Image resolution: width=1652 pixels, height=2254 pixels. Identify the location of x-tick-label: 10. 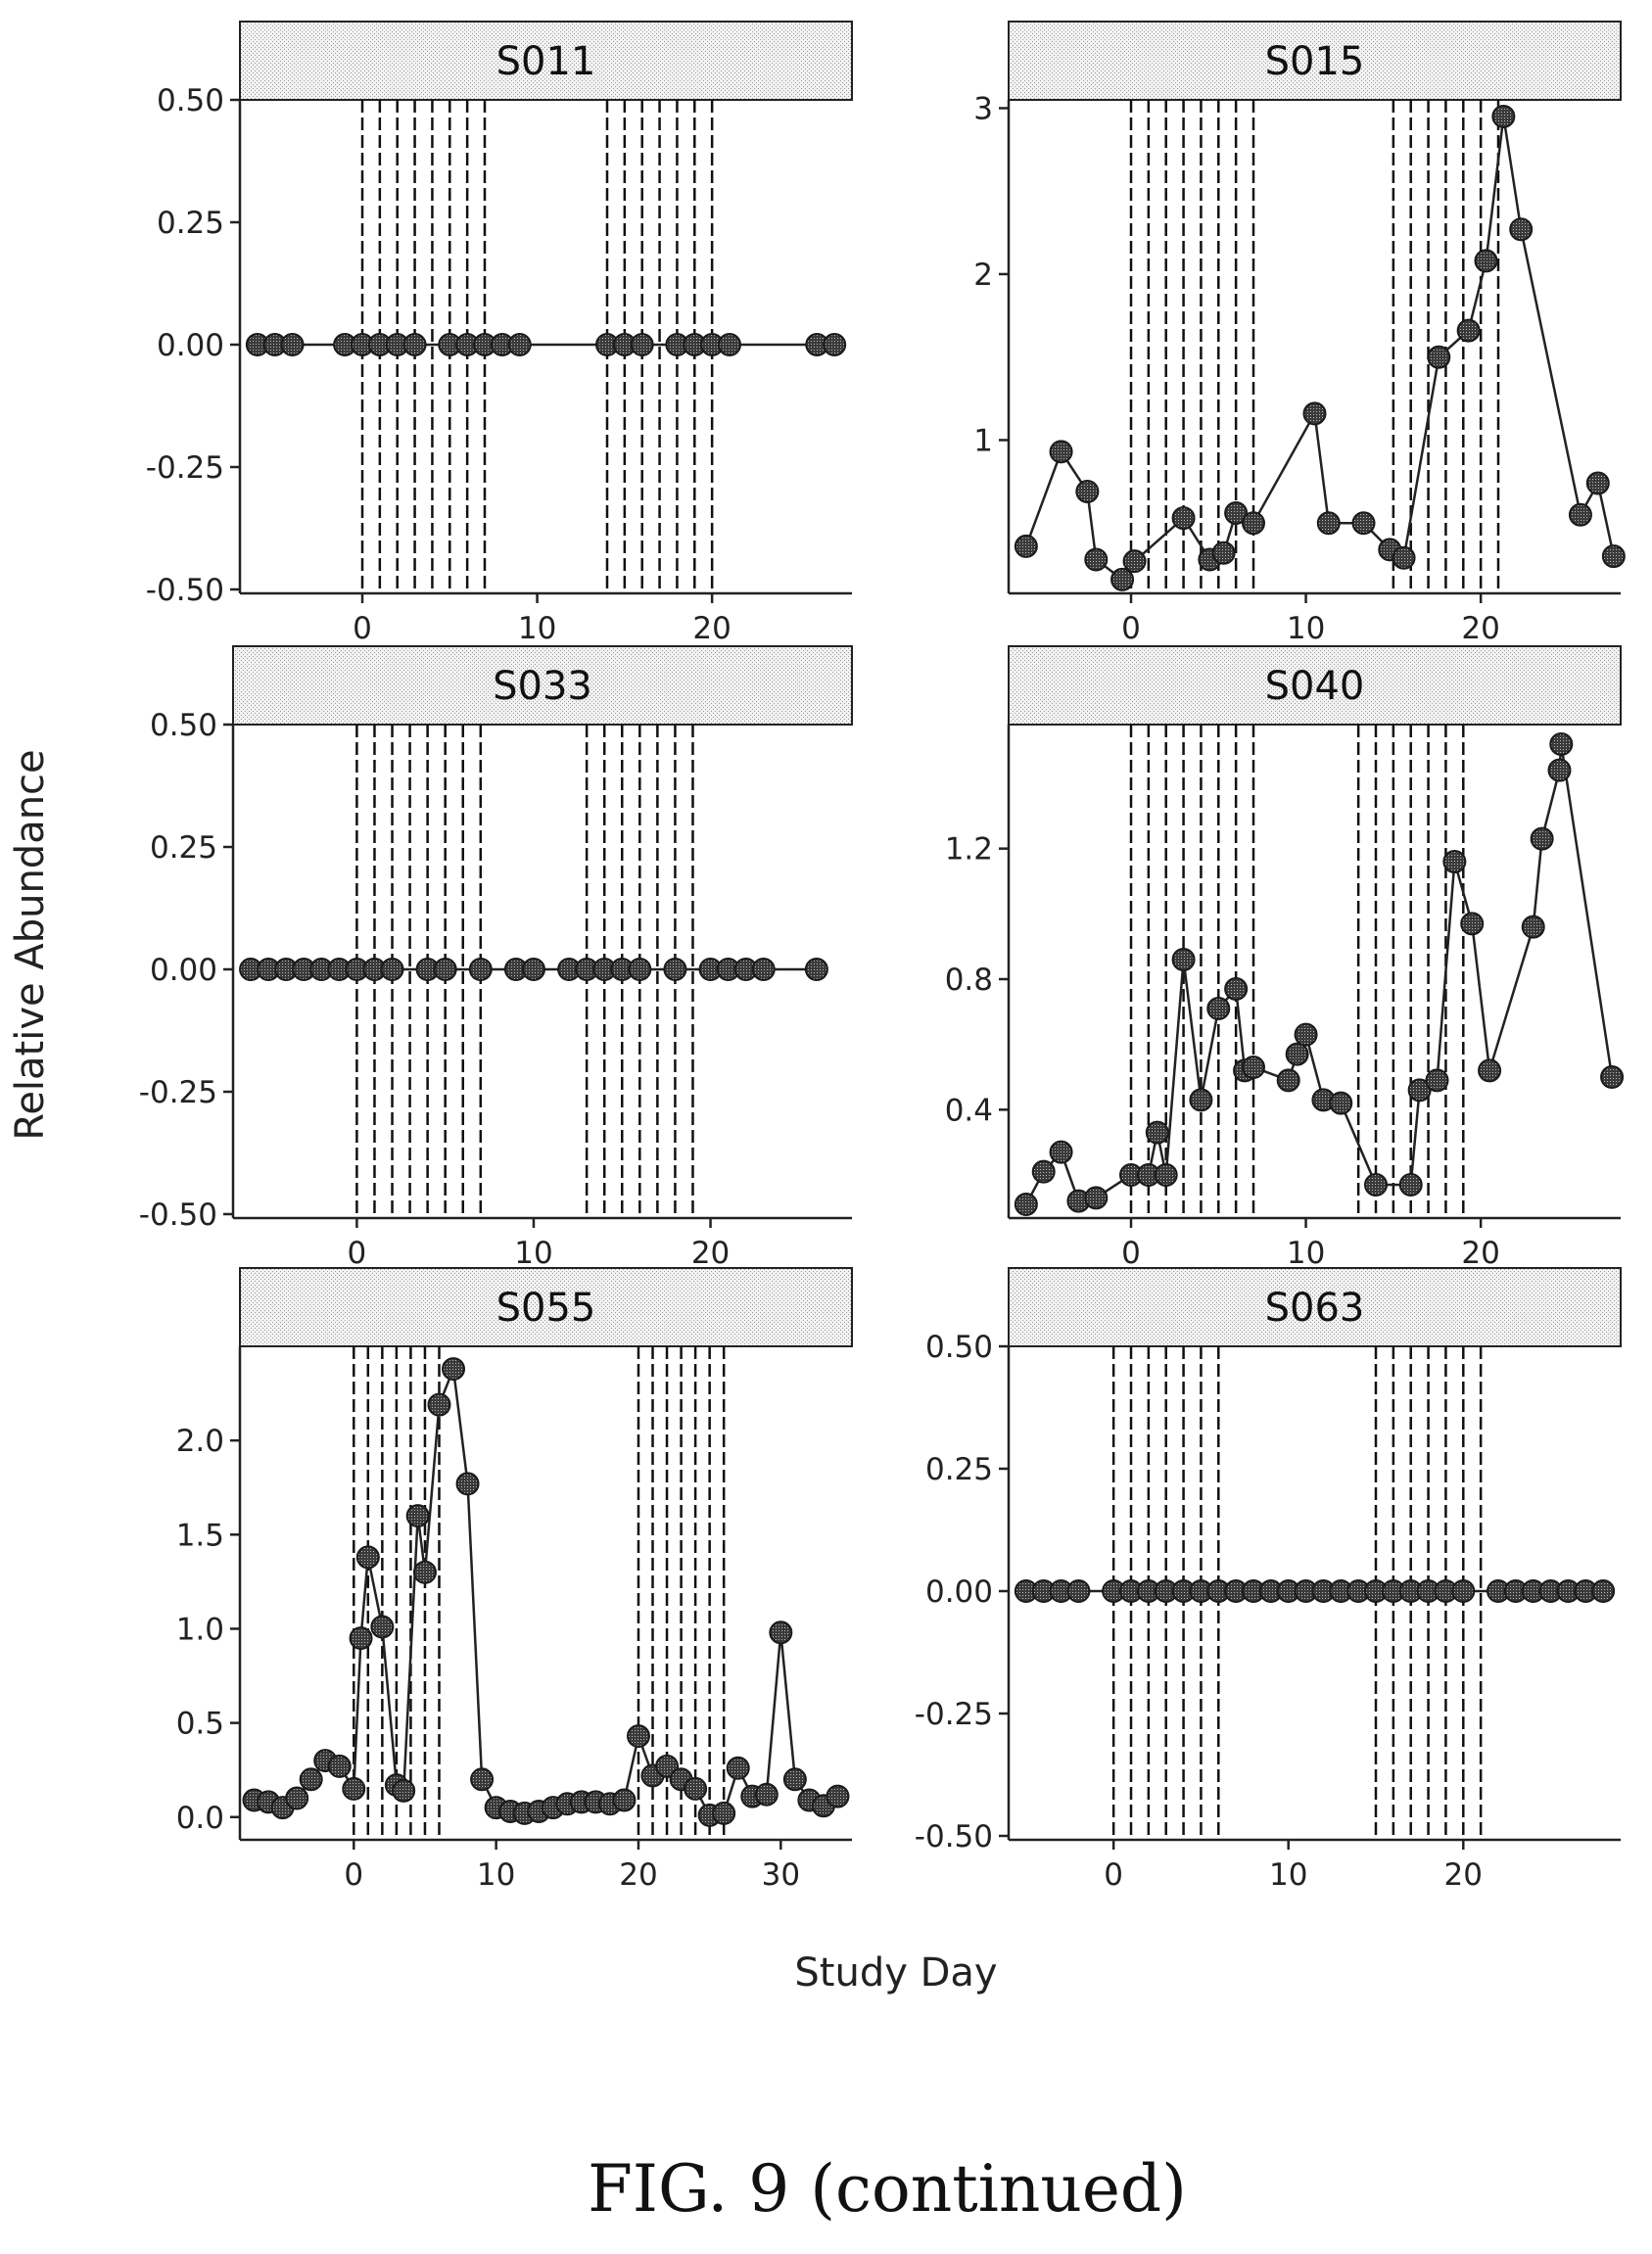
(496, 1875).